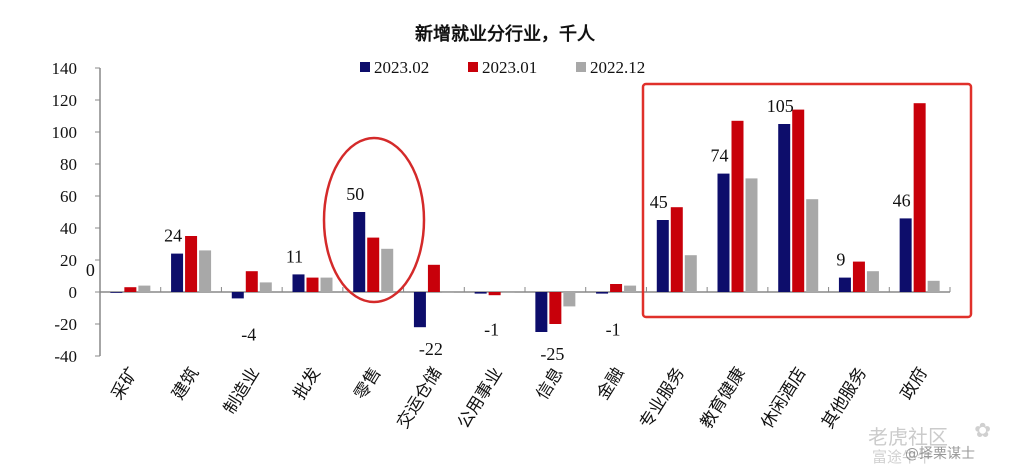  Describe the element at coordinates (401, 67) in the screenshot. I see `legend-label-2023.02: 2023.02` at that location.